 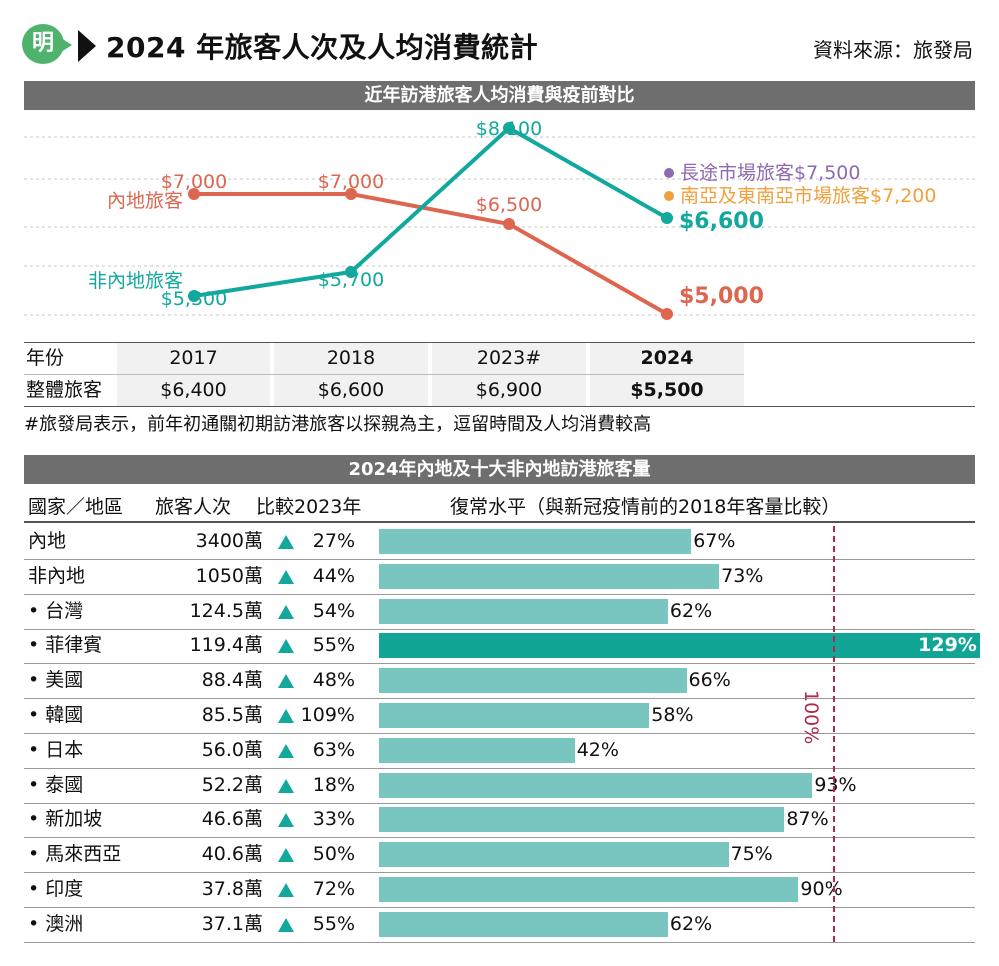 What do you see at coordinates (145, 201) in the screenshot?
I see `series-label-mainland: 內地旅客` at bounding box center [145, 201].